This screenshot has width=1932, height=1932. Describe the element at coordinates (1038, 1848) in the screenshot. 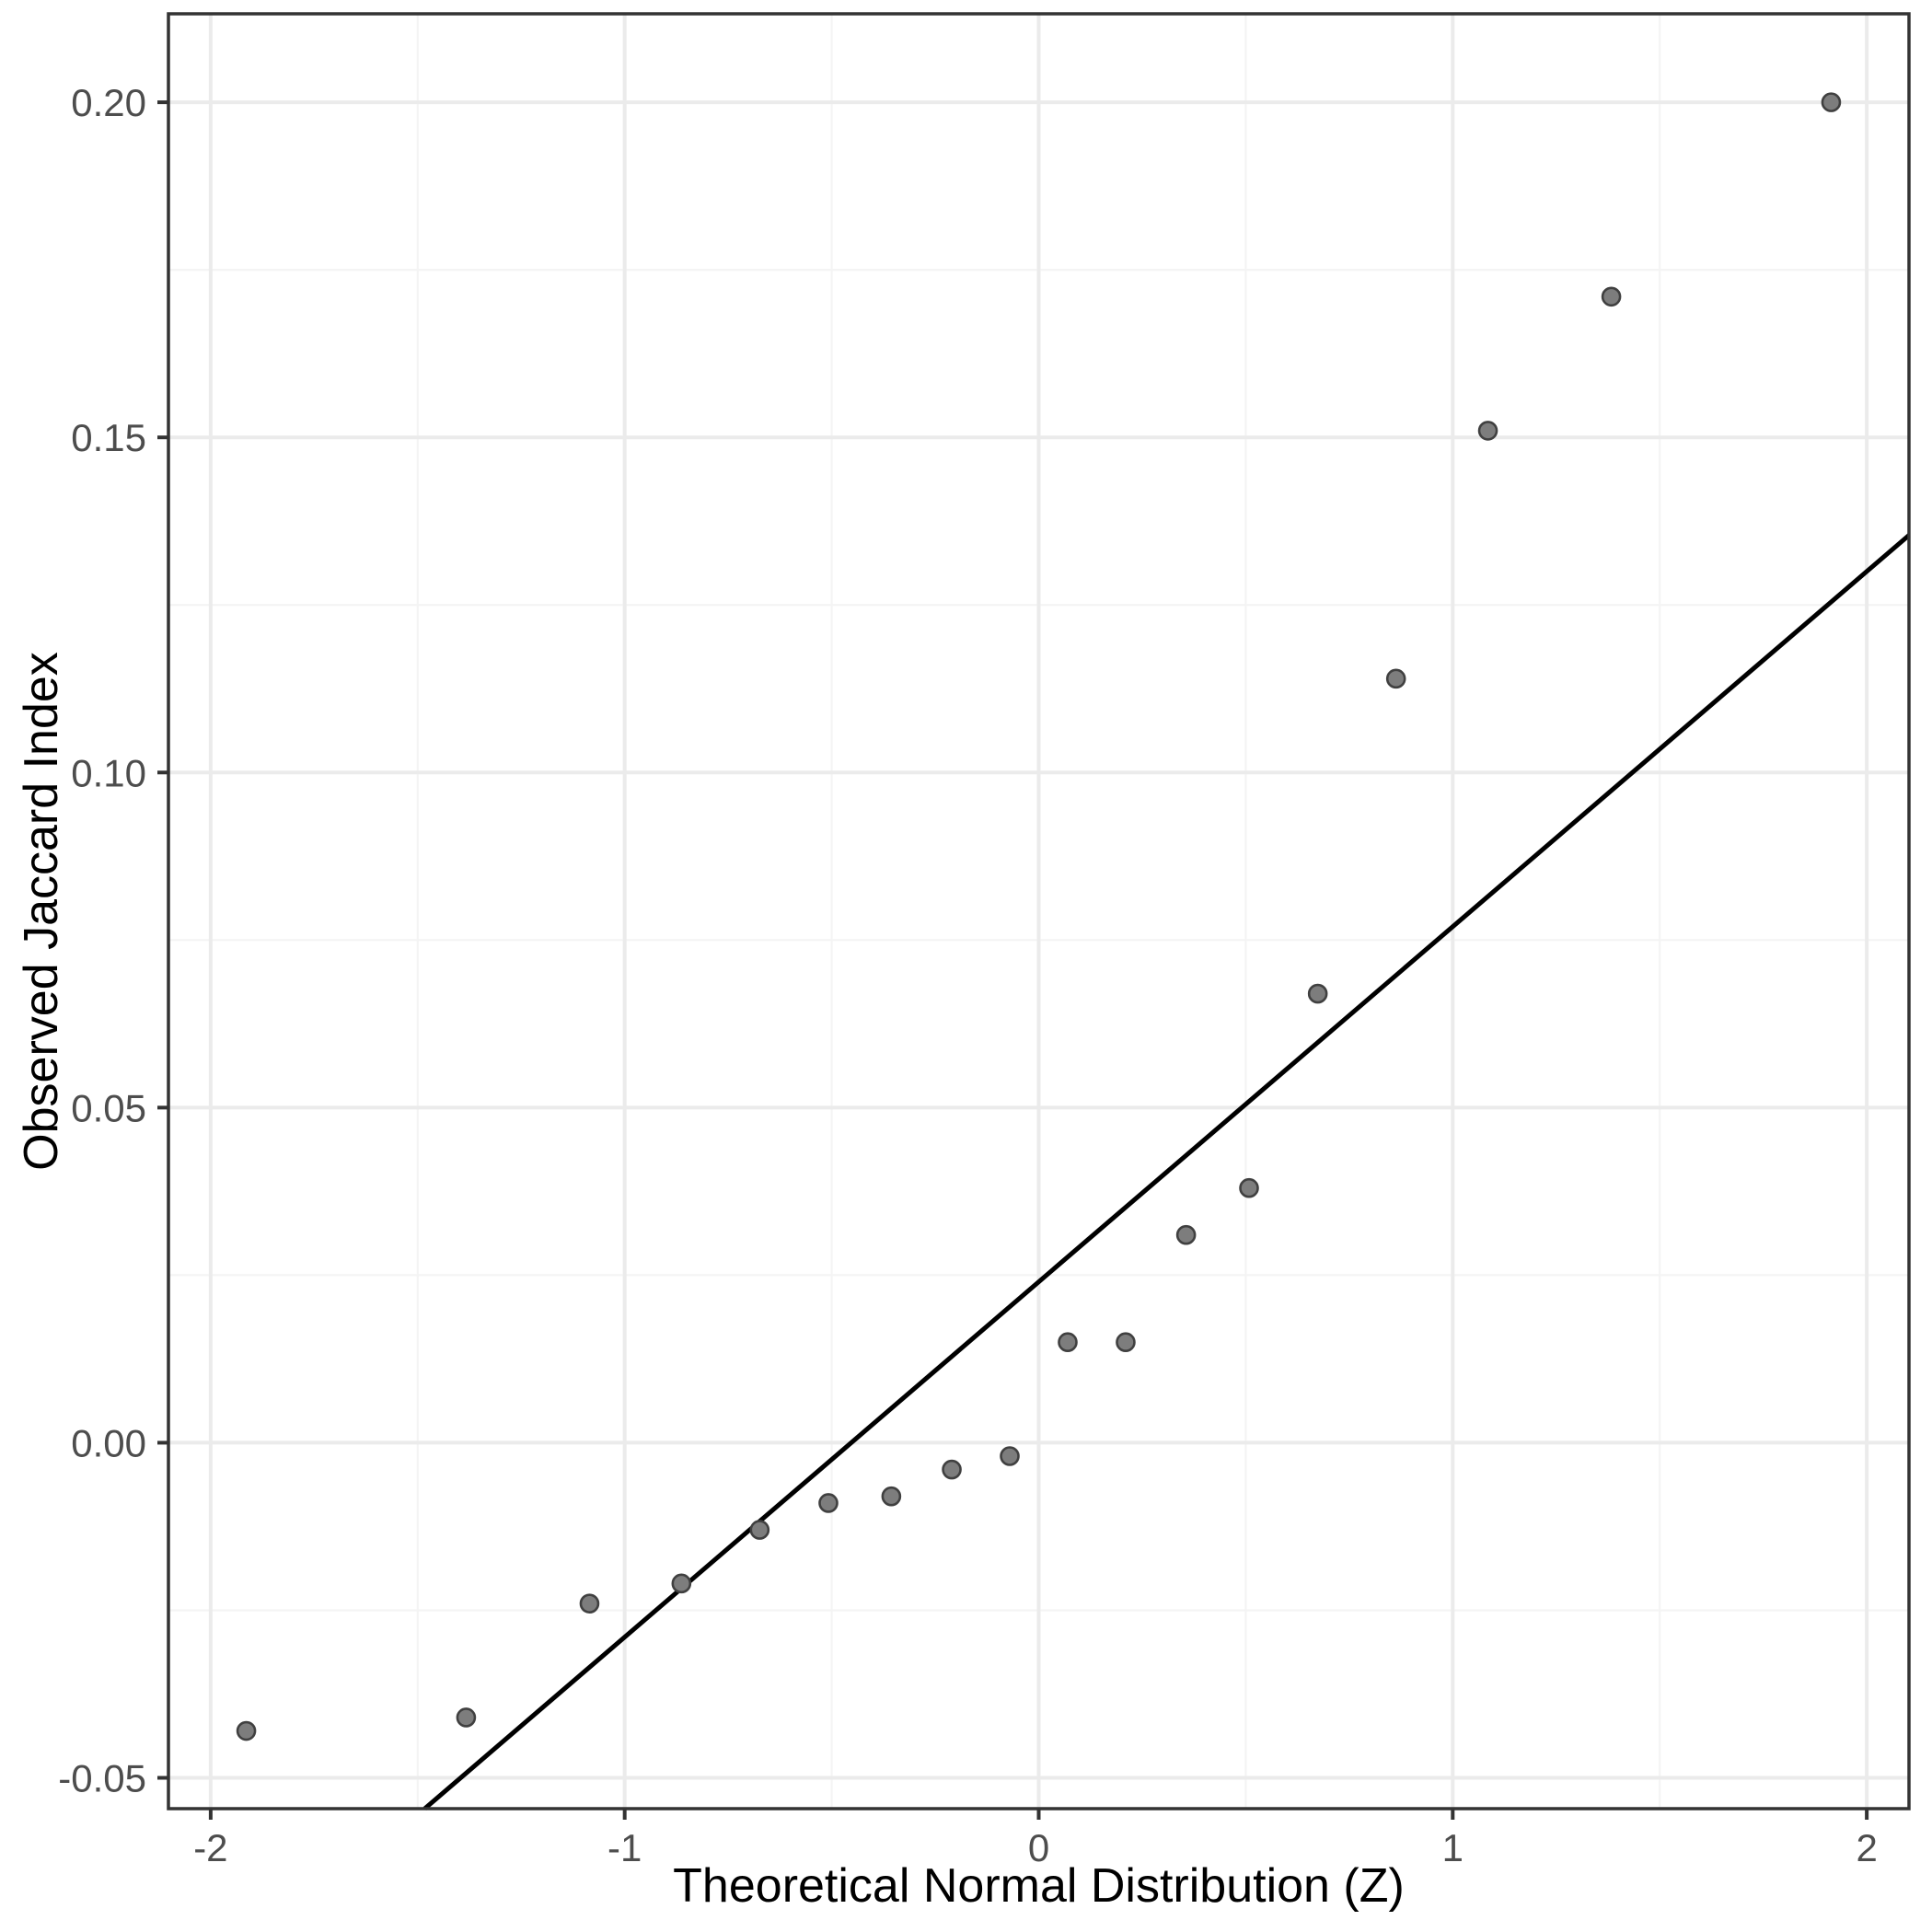

I see `x-tick-label: 0` at that location.